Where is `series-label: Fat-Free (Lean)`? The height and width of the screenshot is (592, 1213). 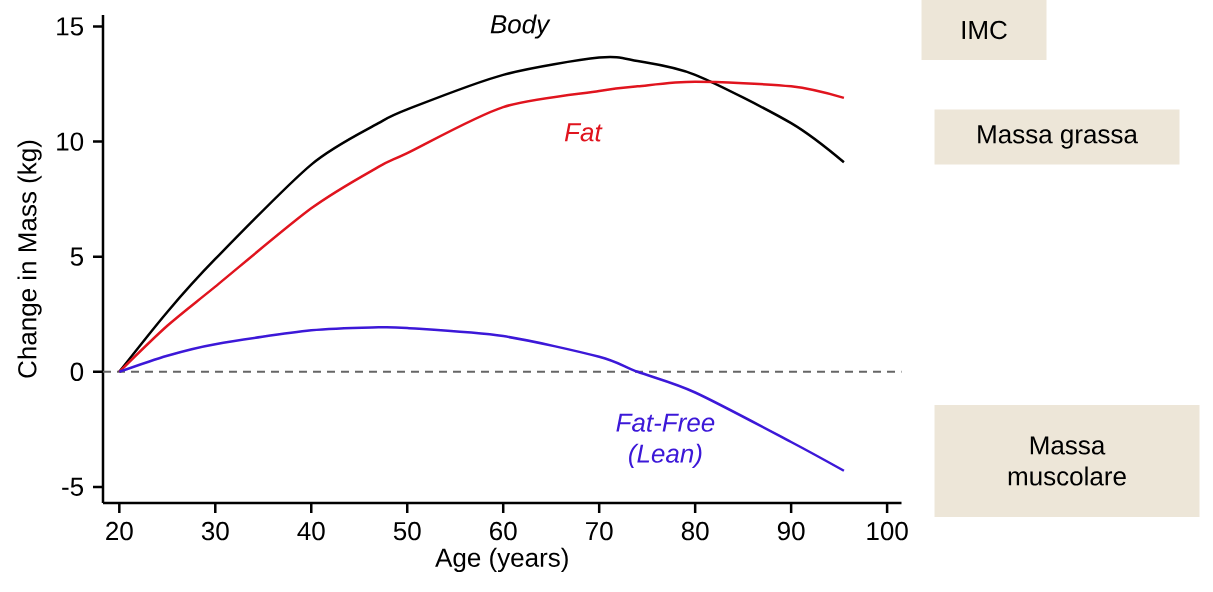
series-label: Fat-Free (Lean) is located at coordinates (665, 440).